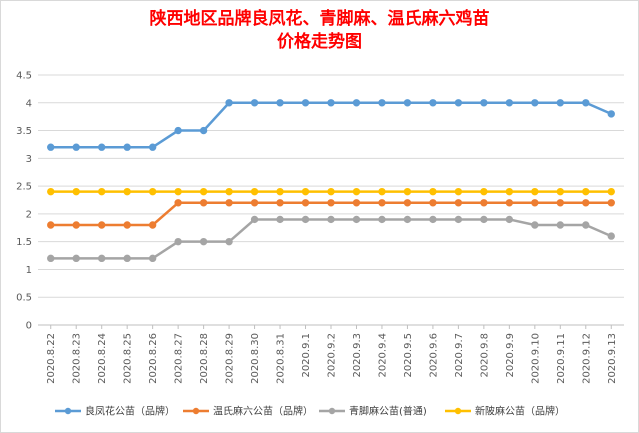 Image resolution: width=639 pixels, height=433 pixels. What do you see at coordinates (388, 411) in the screenshot?
I see `legend-label: 青脚麻公苗(普通)` at bounding box center [388, 411].